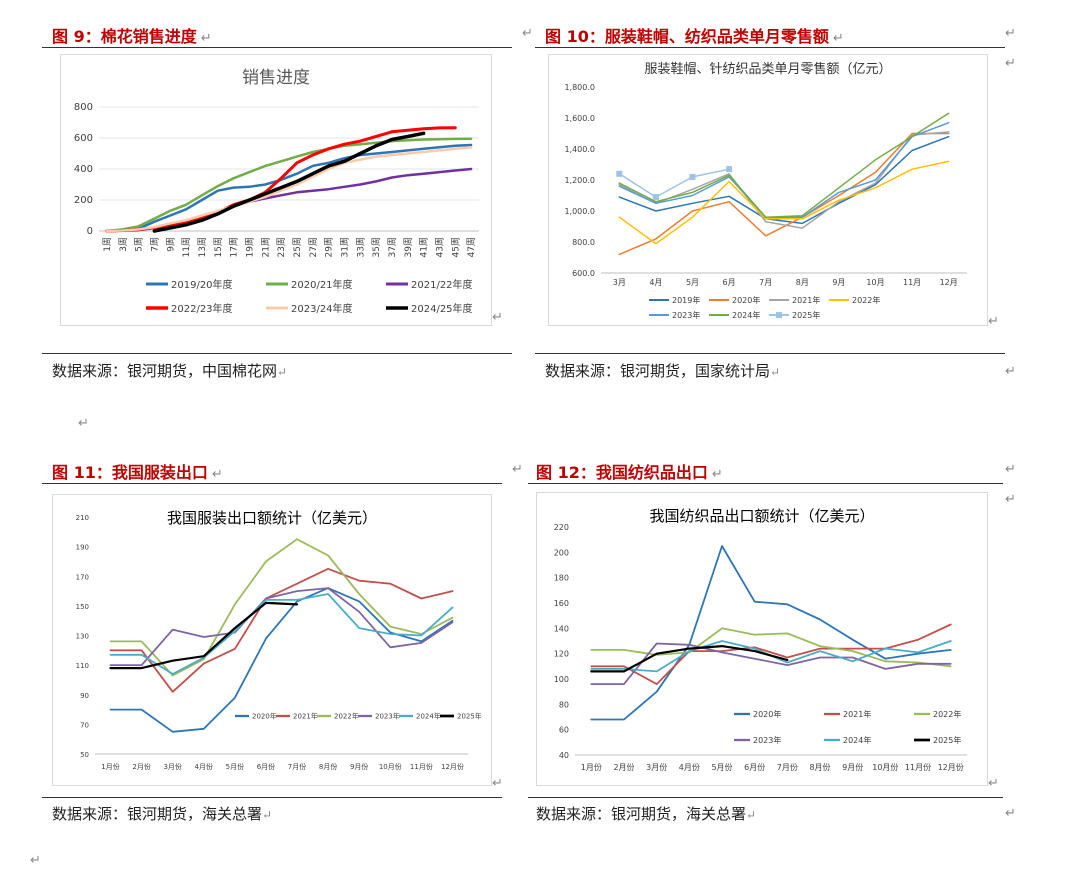 Image resolution: width=1080 pixels, height=869 pixels. I want to click on legend-label: 2022/23年度, so click(202, 308).